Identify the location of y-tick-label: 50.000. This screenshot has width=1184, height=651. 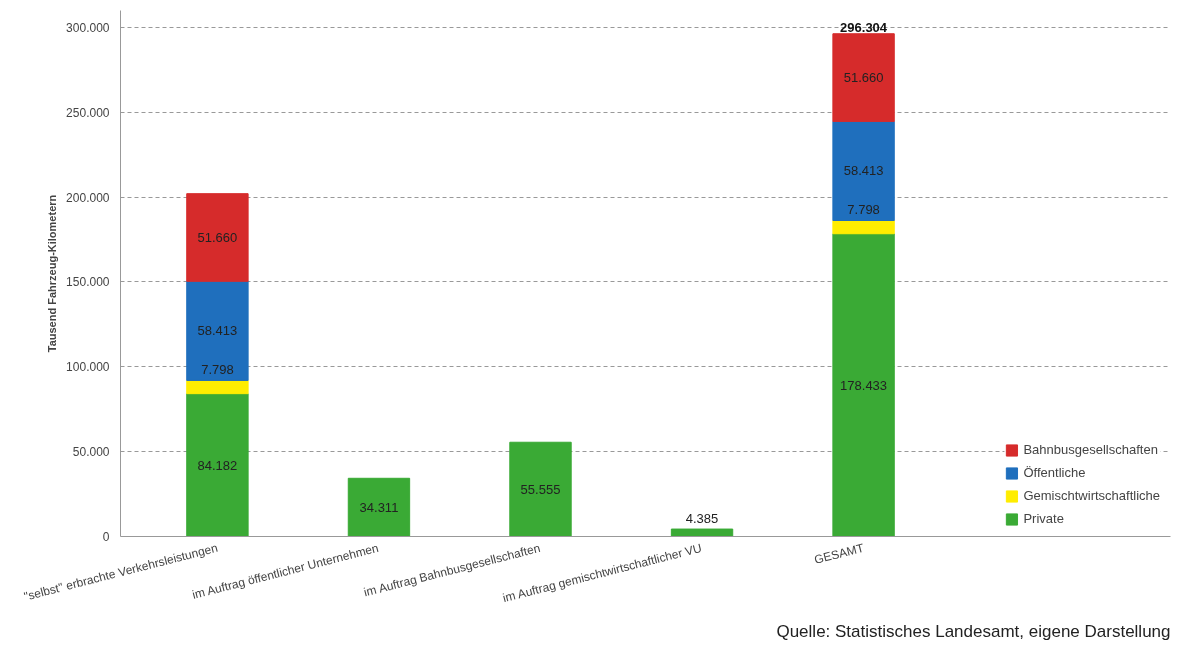
(91, 452).